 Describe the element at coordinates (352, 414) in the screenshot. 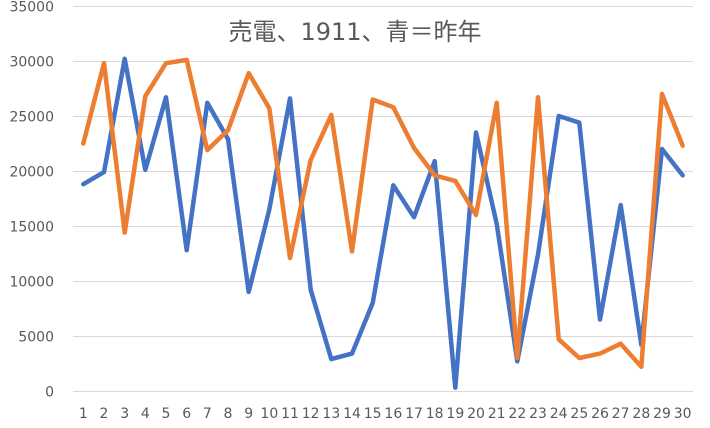

I see `x-tick-label: 14` at that location.